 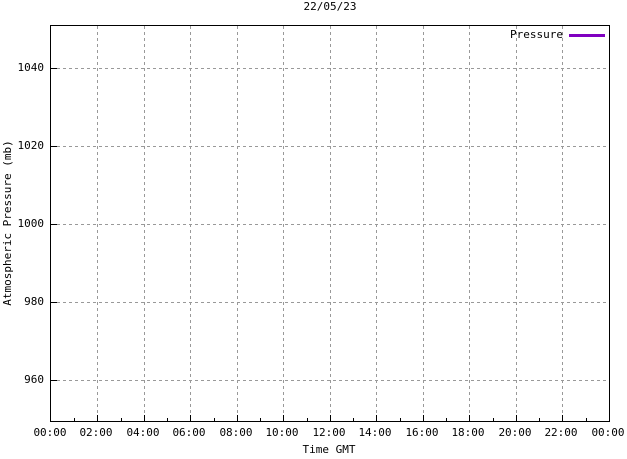 What do you see at coordinates (143, 432) in the screenshot?
I see `x-tick-label: 04:00` at bounding box center [143, 432].